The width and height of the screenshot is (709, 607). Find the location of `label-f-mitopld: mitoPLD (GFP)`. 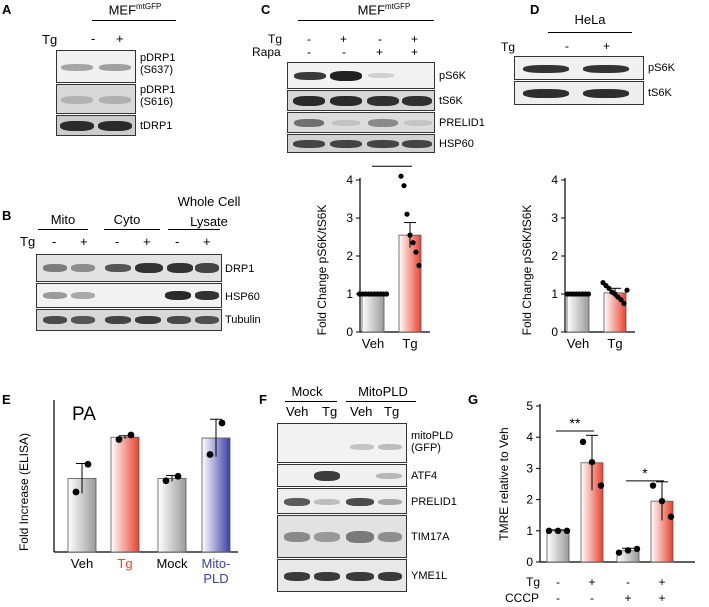

label-f-mitopld: mitoPLD (GFP) is located at coordinates (432, 442).